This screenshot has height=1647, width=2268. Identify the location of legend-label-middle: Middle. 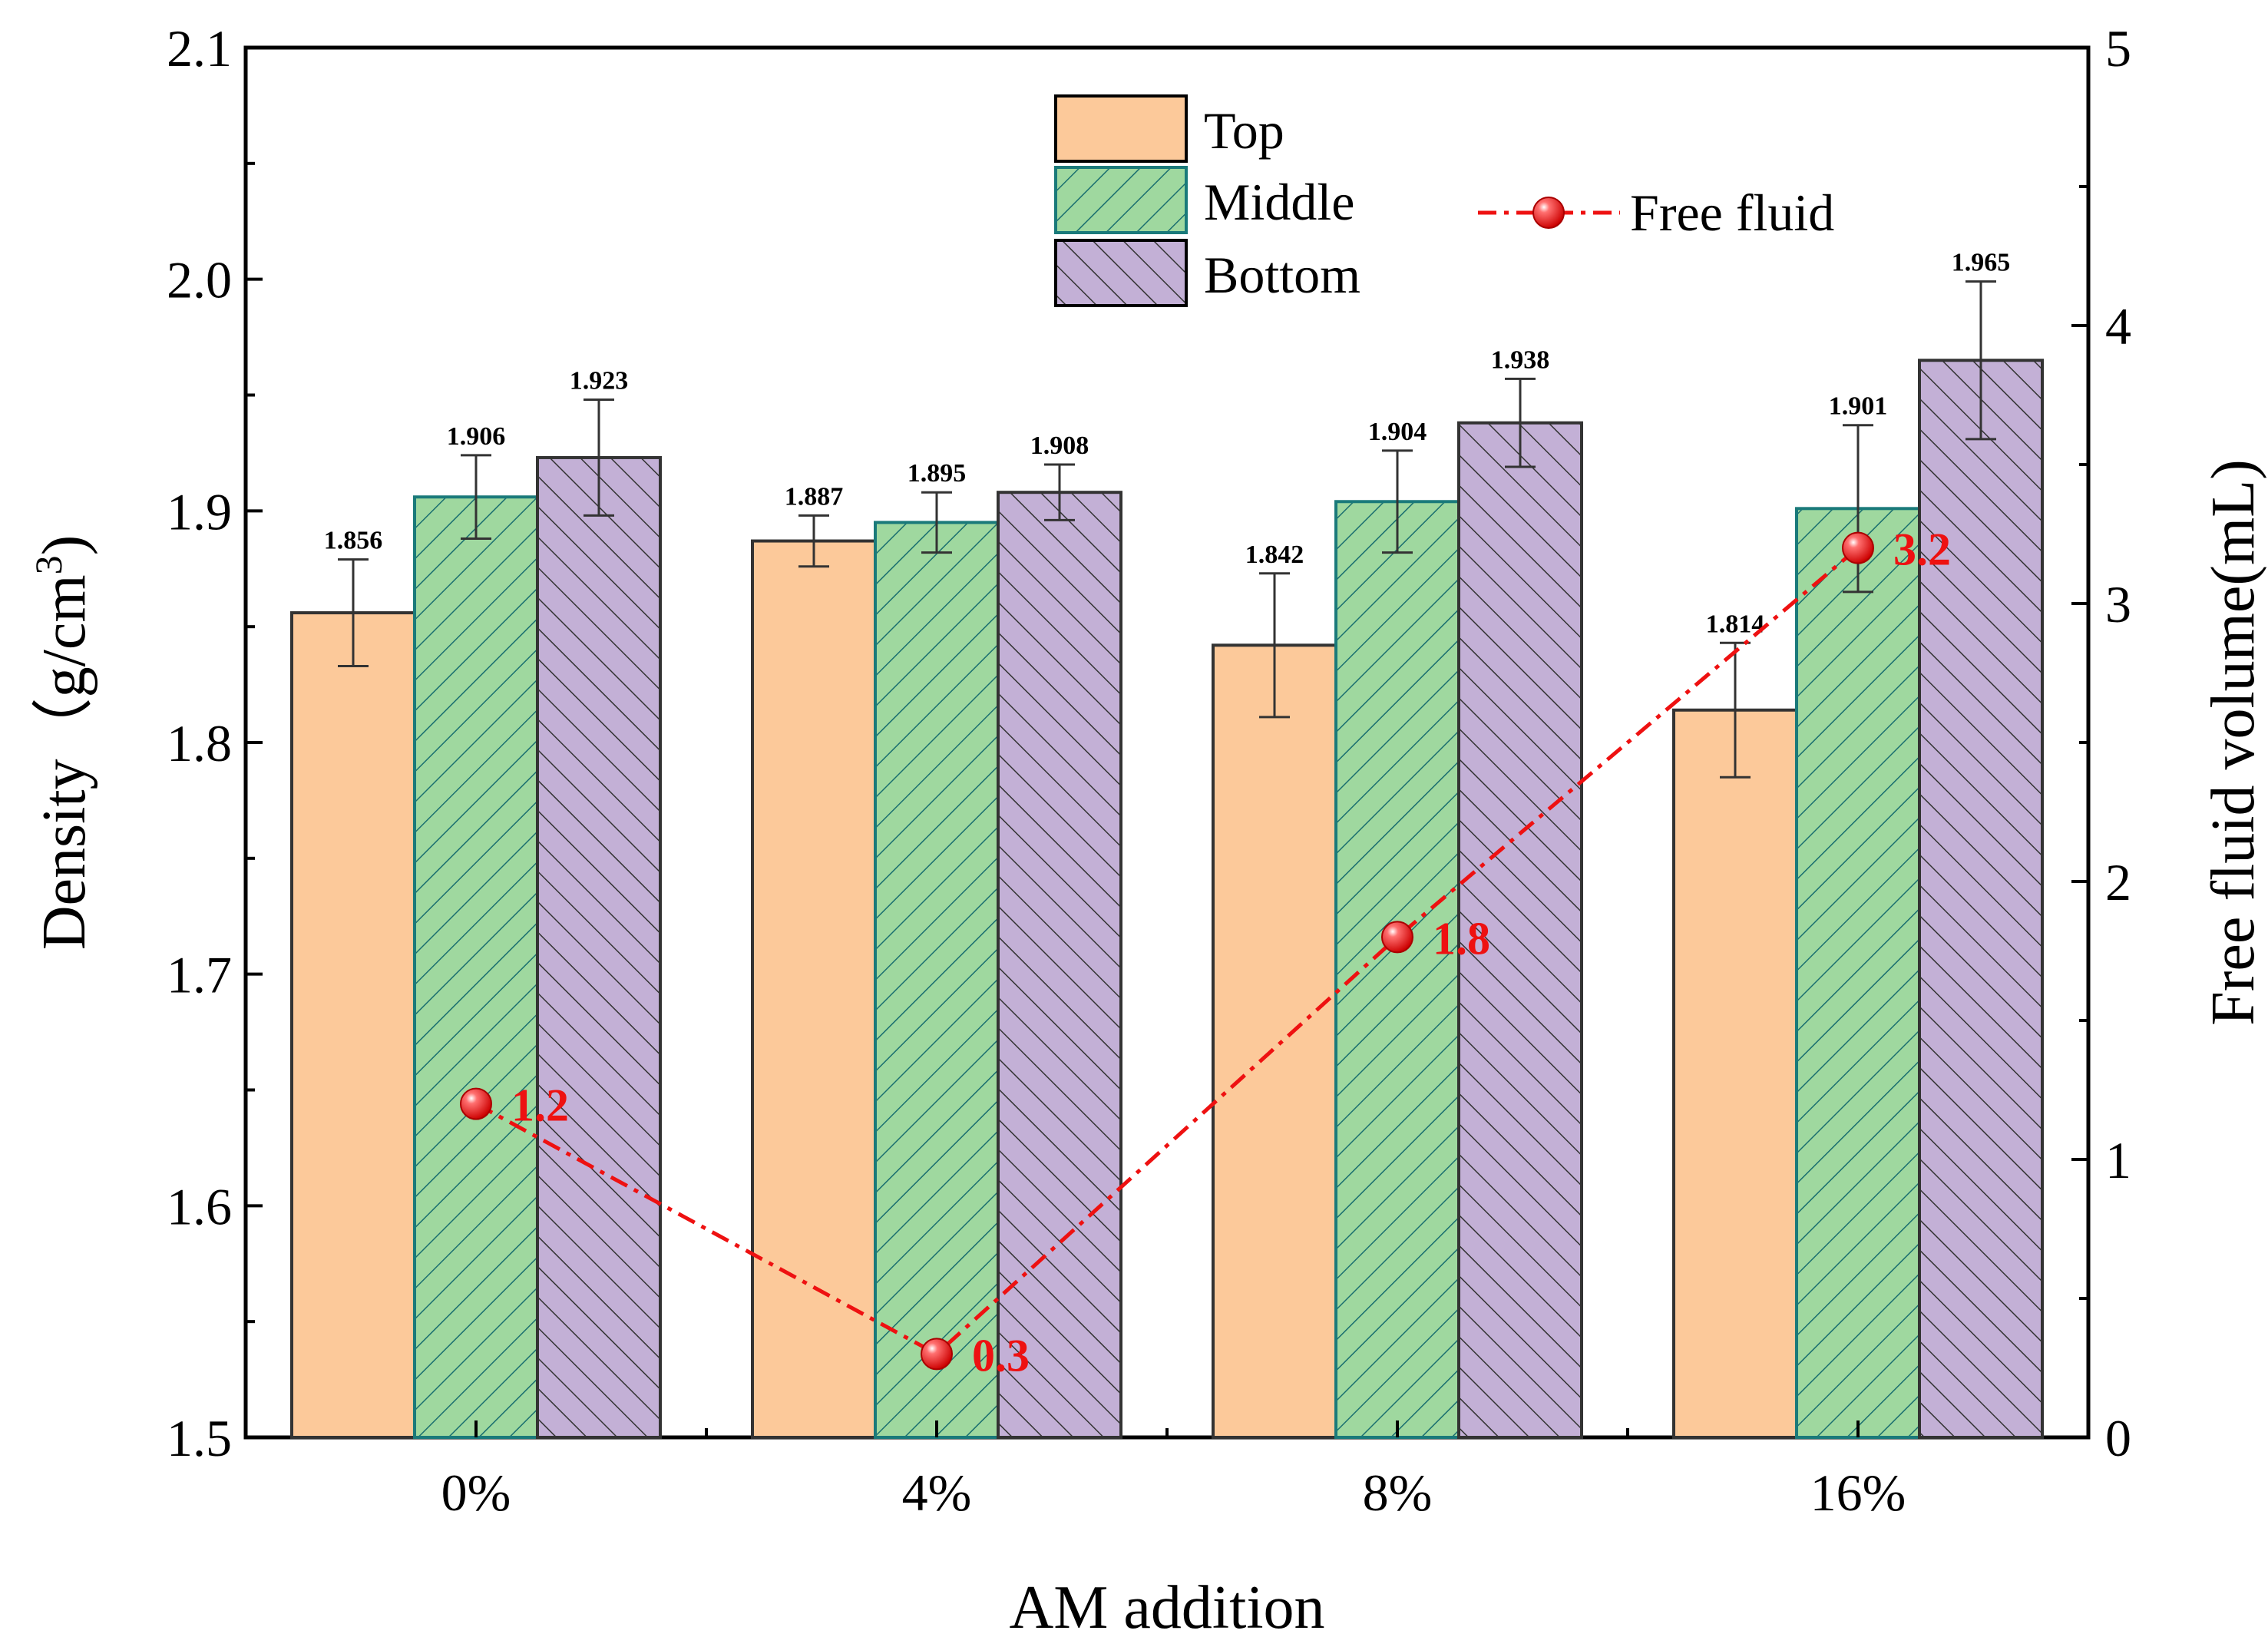
(1279, 202).